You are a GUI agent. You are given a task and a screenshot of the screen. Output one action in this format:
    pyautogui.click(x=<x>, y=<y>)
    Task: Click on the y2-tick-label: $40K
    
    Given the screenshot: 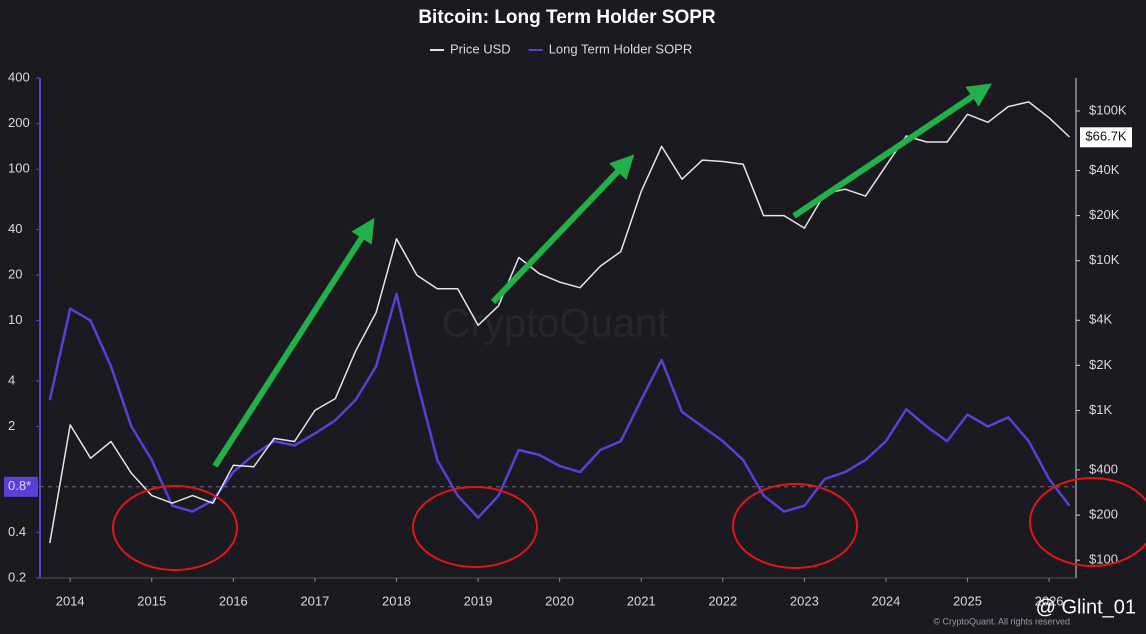 What is the action you would take?
    pyautogui.click(x=1104, y=169)
    